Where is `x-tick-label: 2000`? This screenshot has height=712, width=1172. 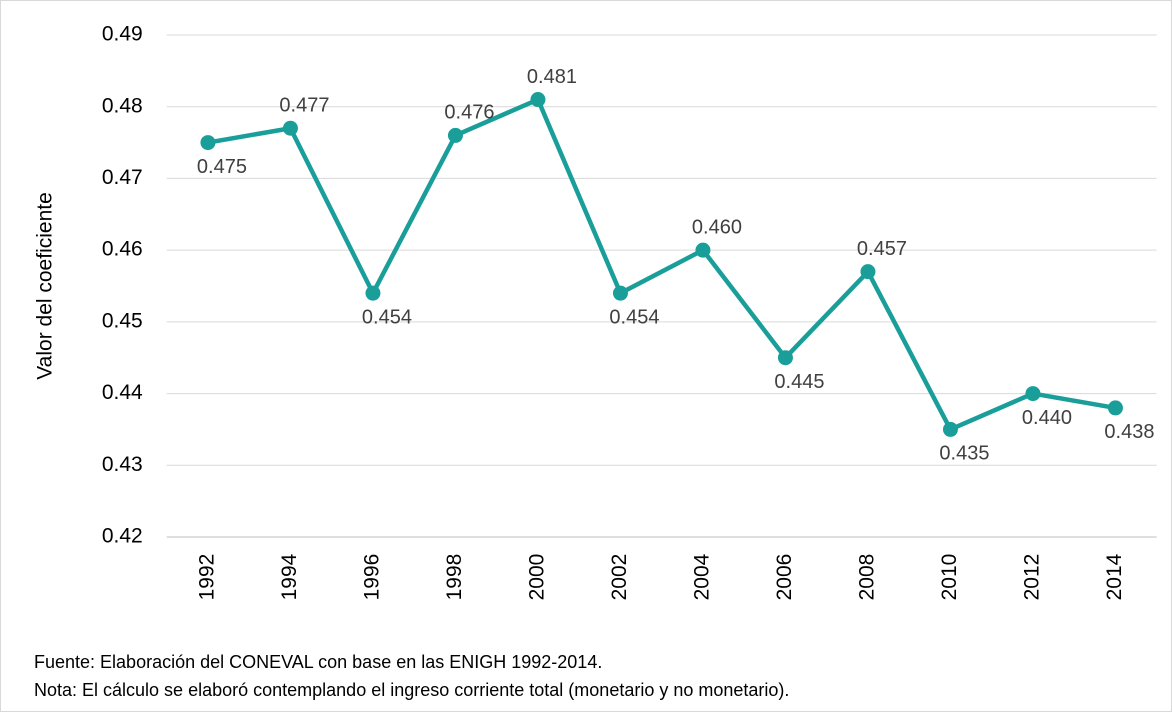 x-tick-label: 2000 is located at coordinates (536, 577).